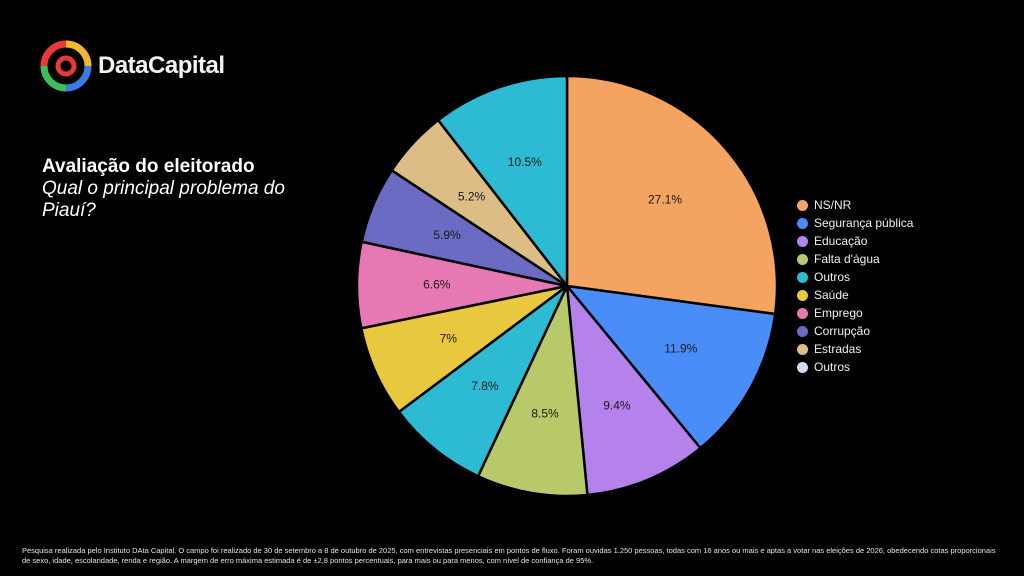  Describe the element at coordinates (148, 166) in the screenshot. I see `chart-title: Avaliação do eleitorado` at that location.